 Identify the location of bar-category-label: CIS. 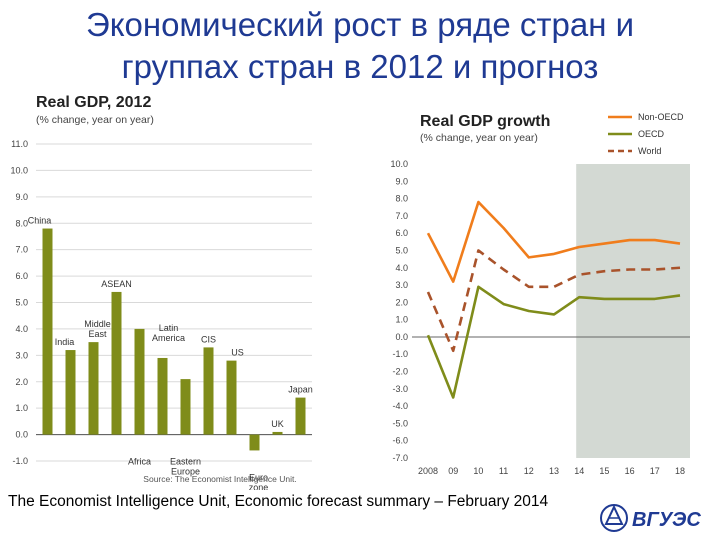
(208, 339).